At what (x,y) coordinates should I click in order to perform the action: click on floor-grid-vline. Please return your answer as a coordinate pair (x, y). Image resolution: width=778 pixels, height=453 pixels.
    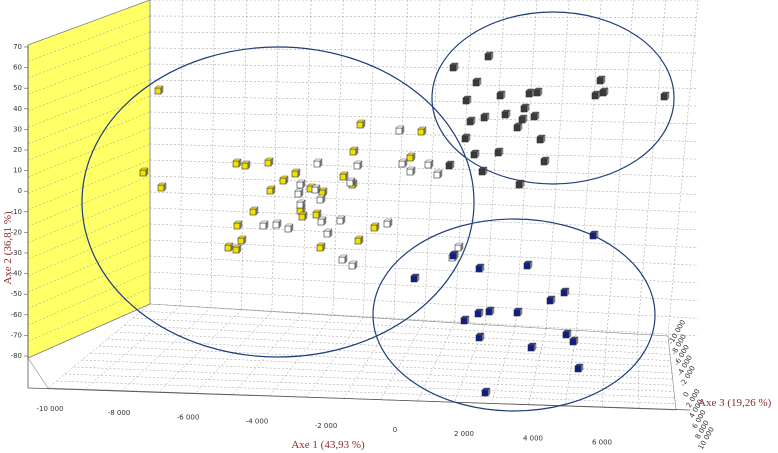
    Looking at the image, I should click on (537, 366).